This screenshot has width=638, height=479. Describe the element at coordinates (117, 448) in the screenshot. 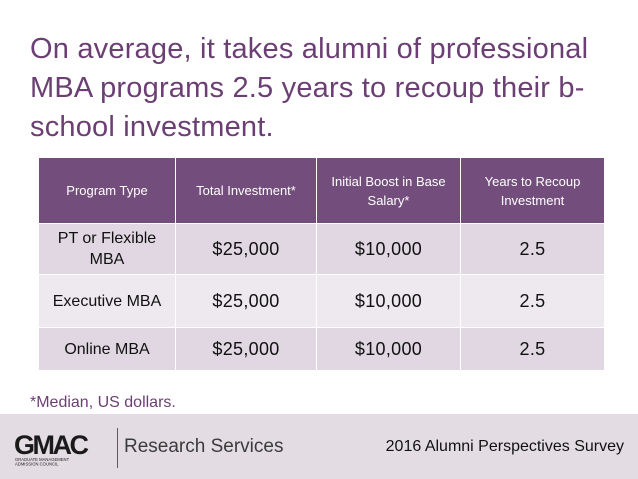

I see `footer-divider` at that location.